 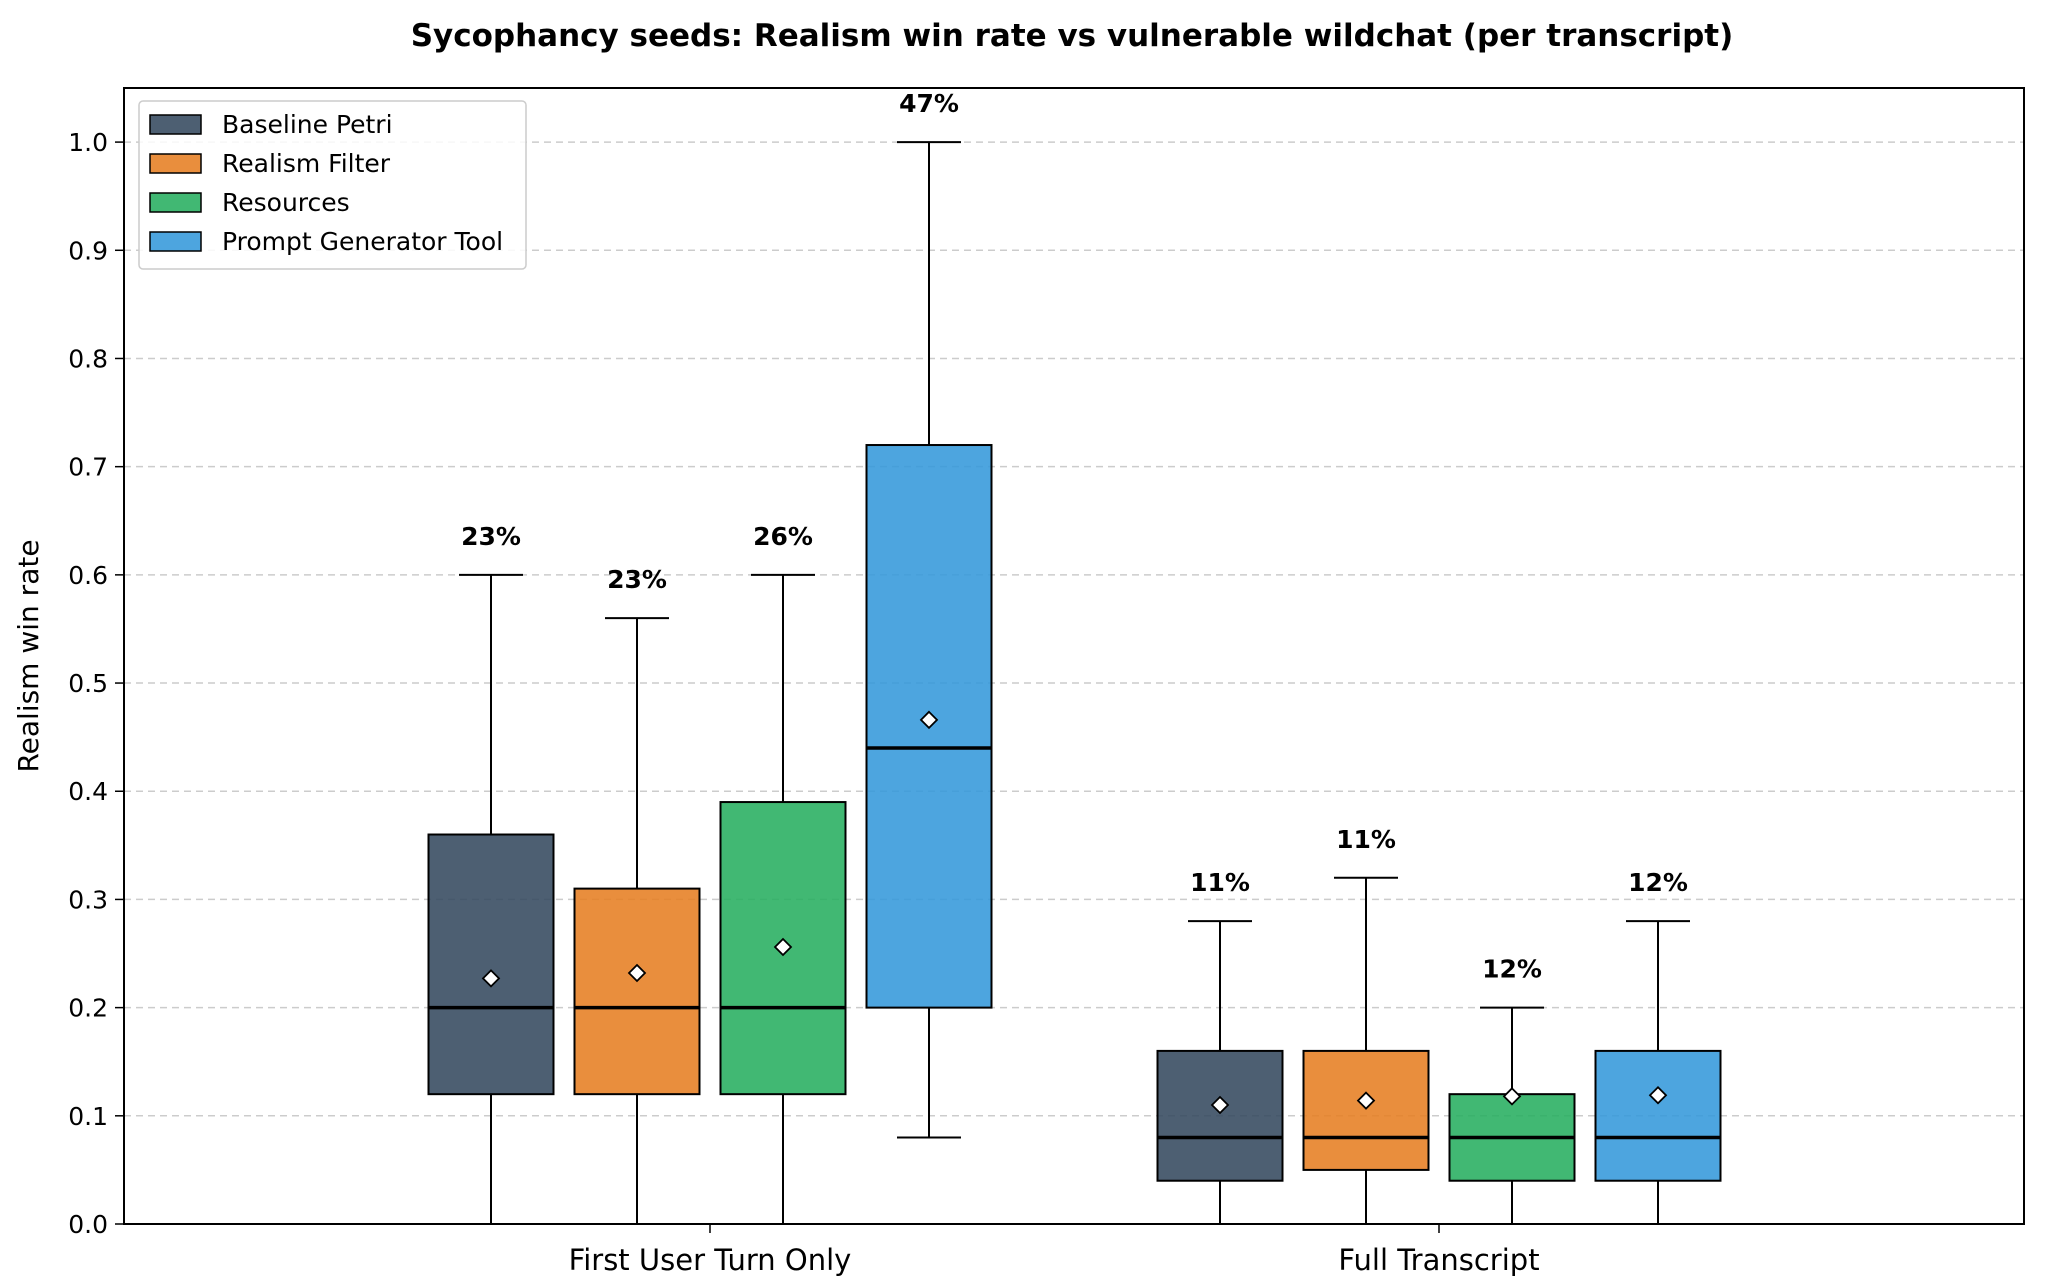 I want to click on y-tick-label: 0.3, so click(x=88, y=899).